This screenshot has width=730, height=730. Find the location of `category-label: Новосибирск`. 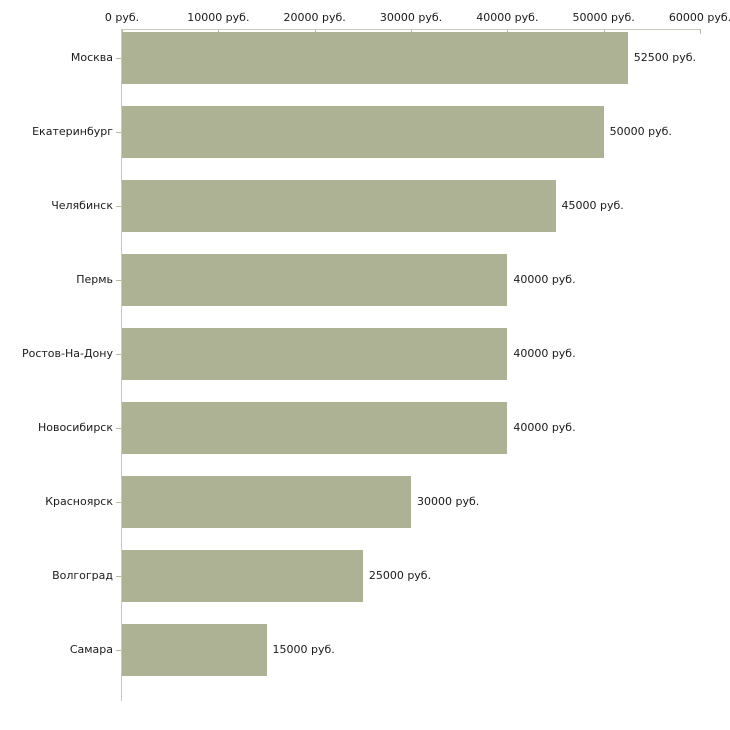

category-label: Новосибирск is located at coordinates (75, 427).